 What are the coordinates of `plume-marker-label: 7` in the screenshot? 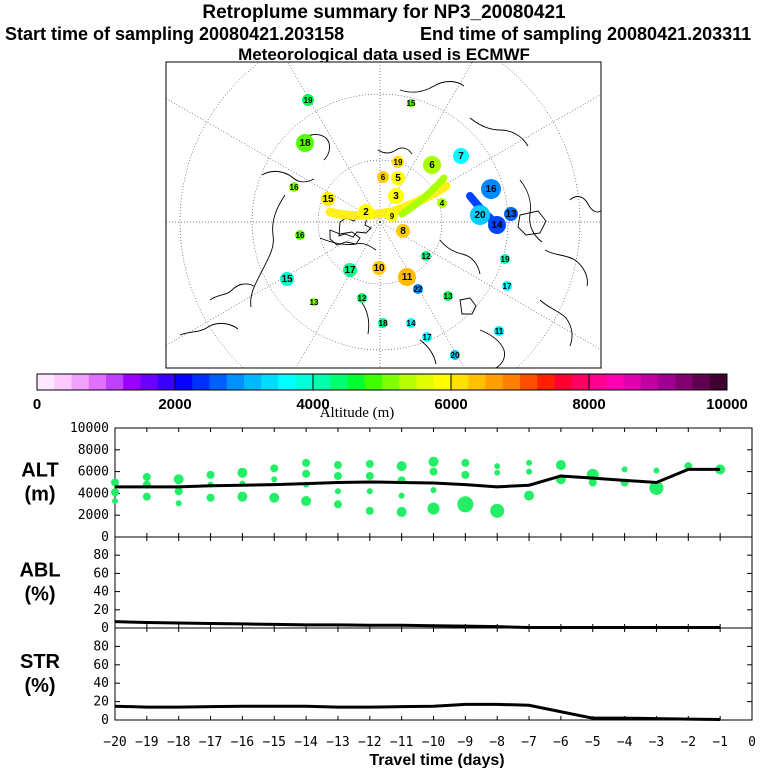 It's located at (461, 156).